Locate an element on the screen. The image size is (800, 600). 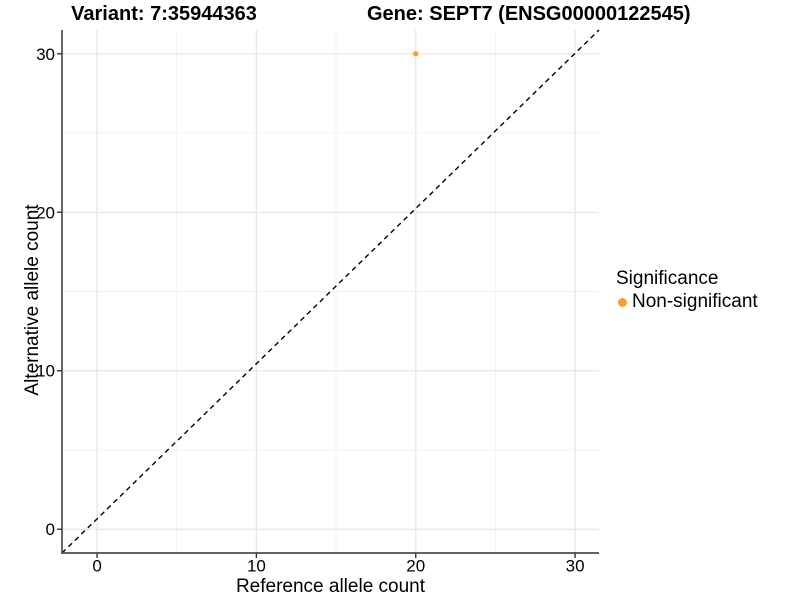
x-tick-label: 20 is located at coordinates (415, 566).